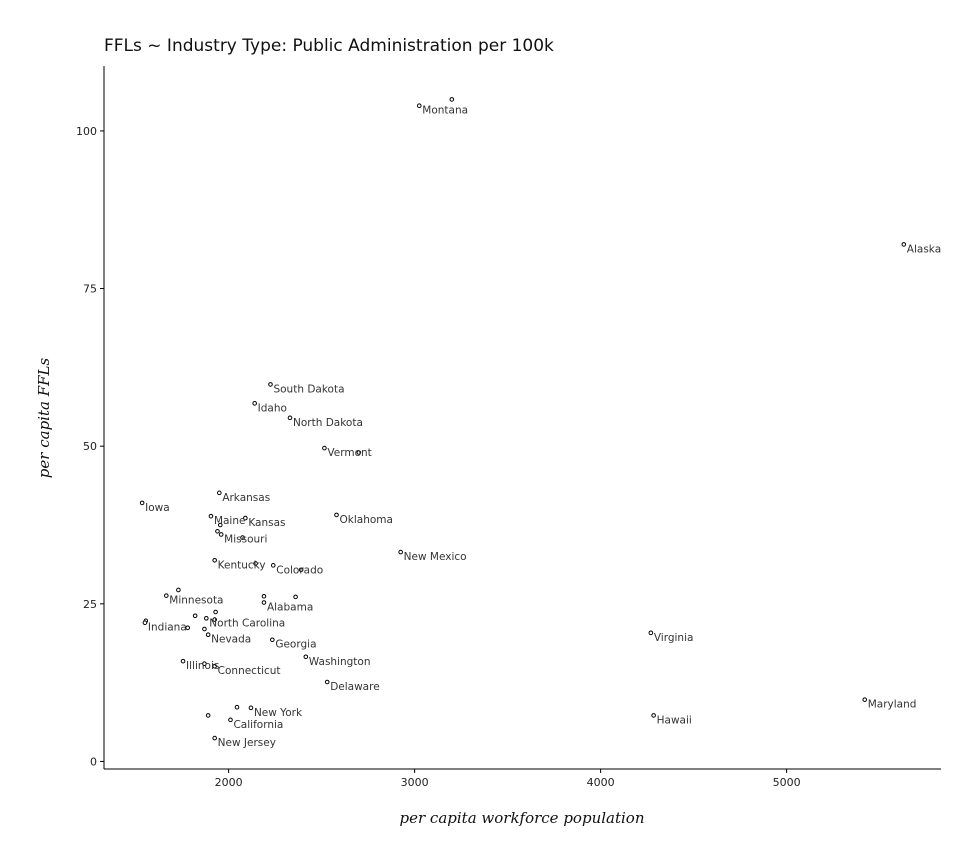  I want to click on x-tick-label: 3000, so click(415, 782).